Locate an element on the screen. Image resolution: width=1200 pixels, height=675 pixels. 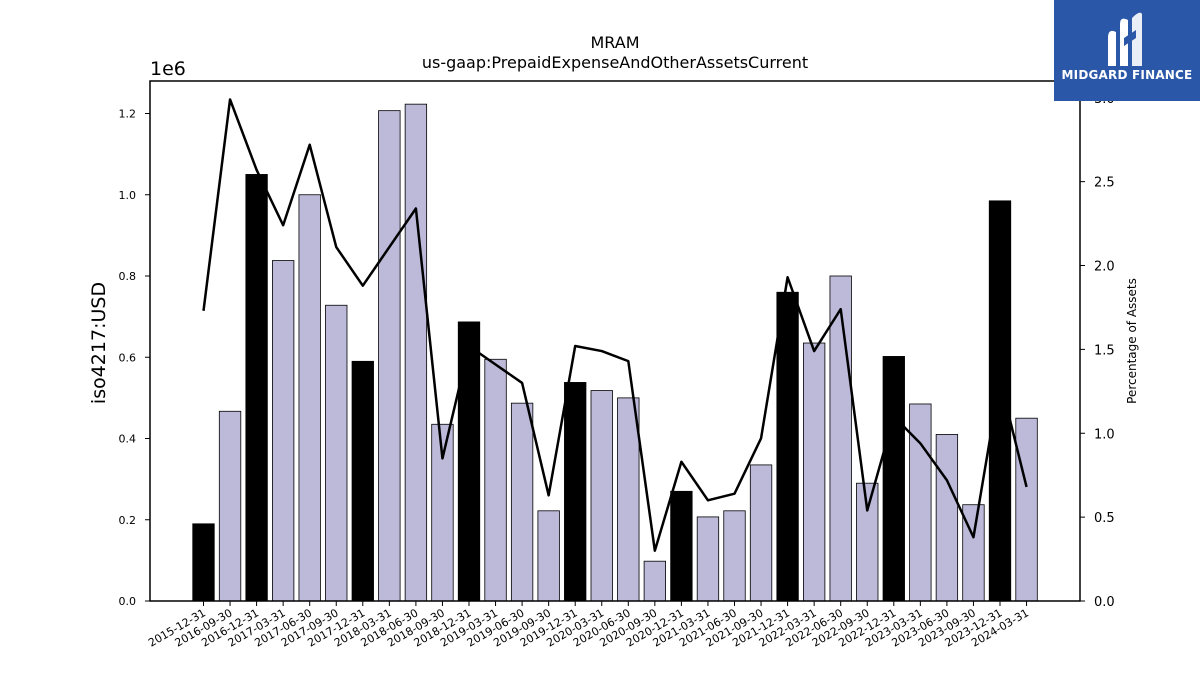
y2-tick-label: 2.0 is located at coordinates (1104, 267).